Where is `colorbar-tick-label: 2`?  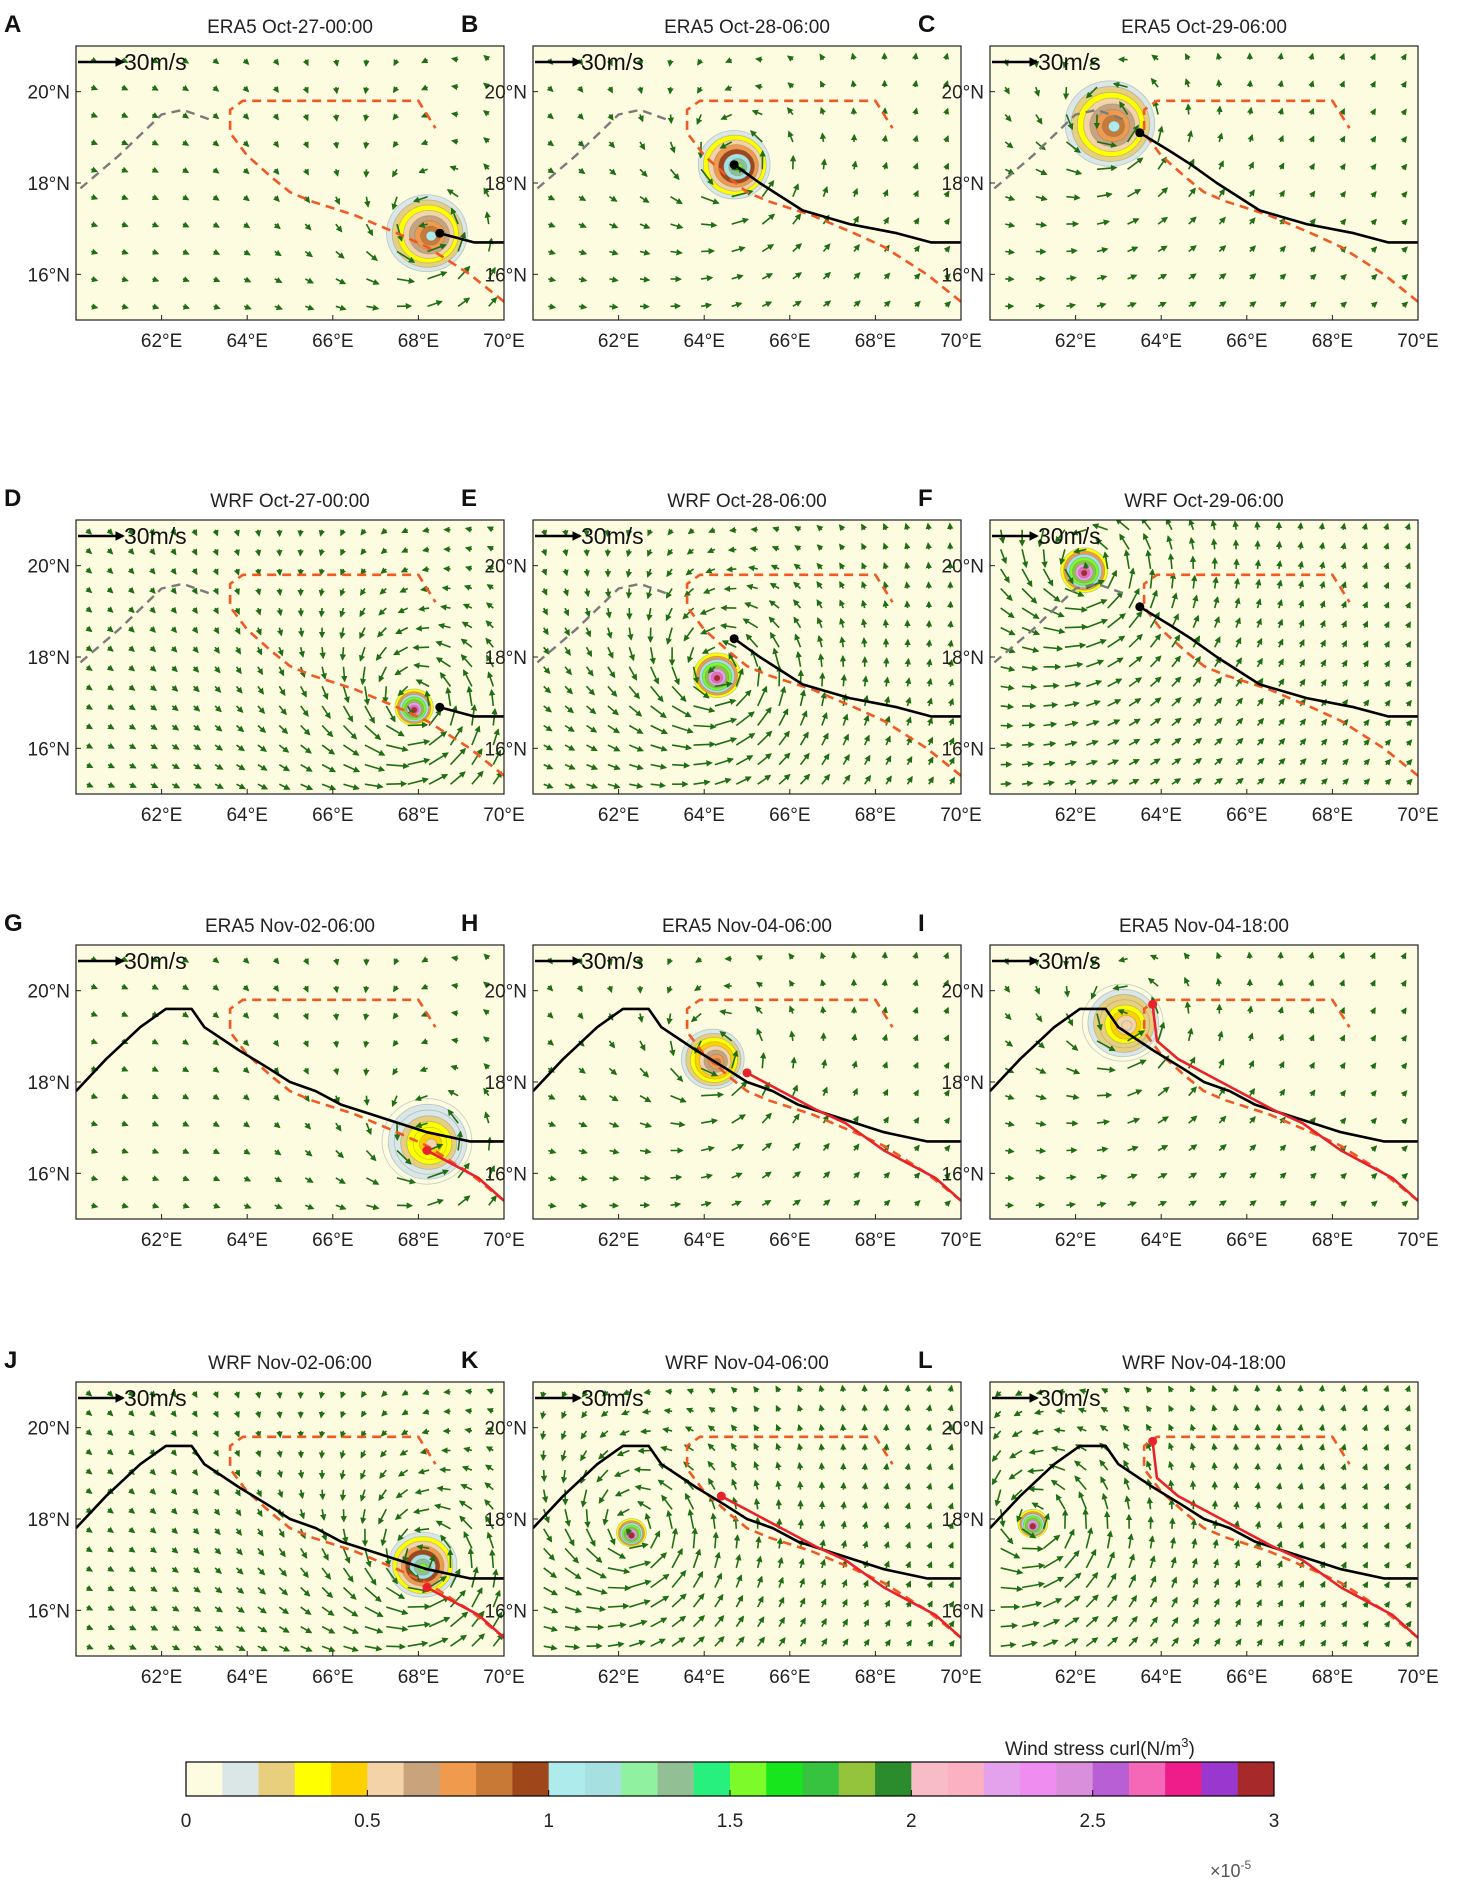
colorbar-tick-label: 2 is located at coordinates (911, 1821).